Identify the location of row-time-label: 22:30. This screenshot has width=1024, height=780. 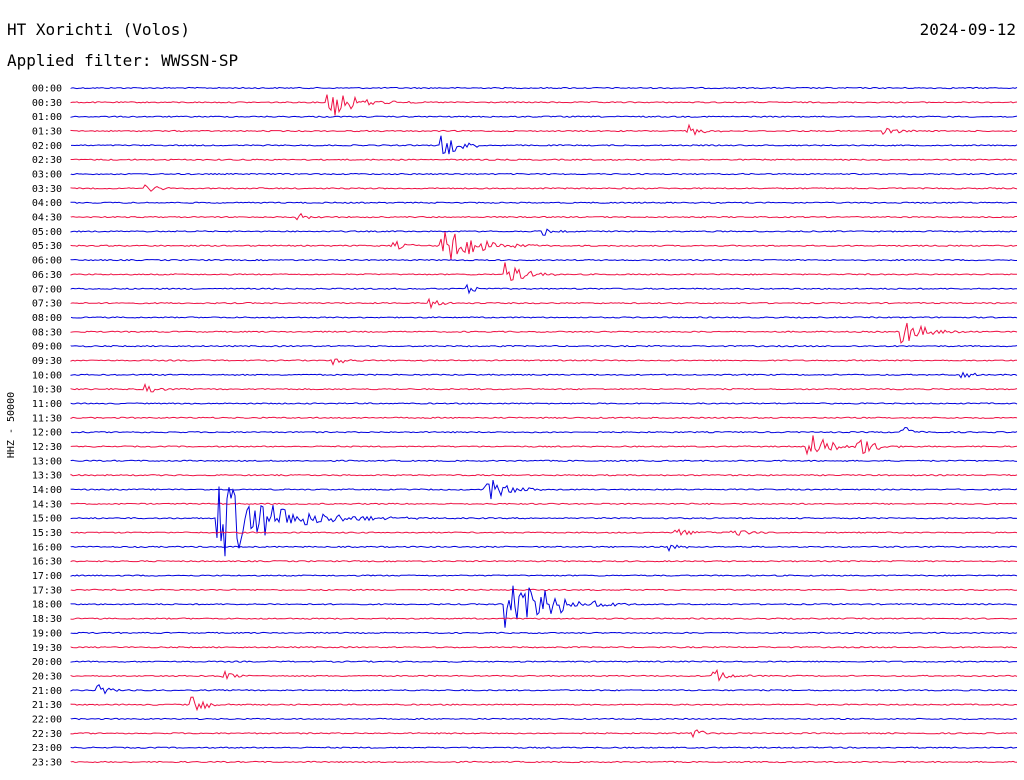
(47, 734).